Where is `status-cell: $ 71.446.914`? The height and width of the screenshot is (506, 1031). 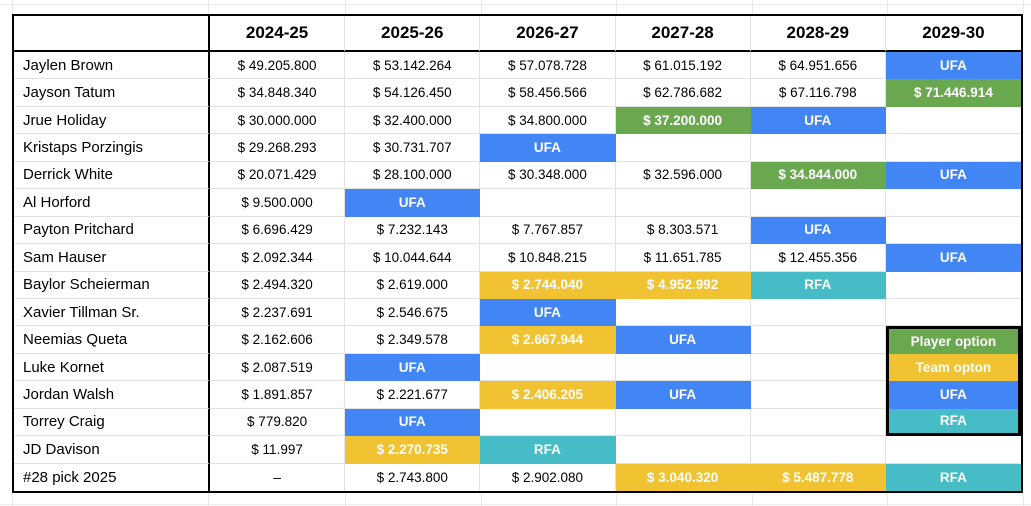 status-cell: $ 71.446.914 is located at coordinates (953, 93).